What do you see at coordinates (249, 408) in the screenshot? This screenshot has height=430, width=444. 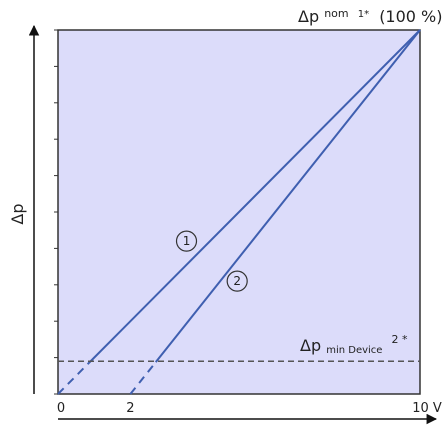 I see `x-tick-labels: 0 2 10 V` at bounding box center [249, 408].